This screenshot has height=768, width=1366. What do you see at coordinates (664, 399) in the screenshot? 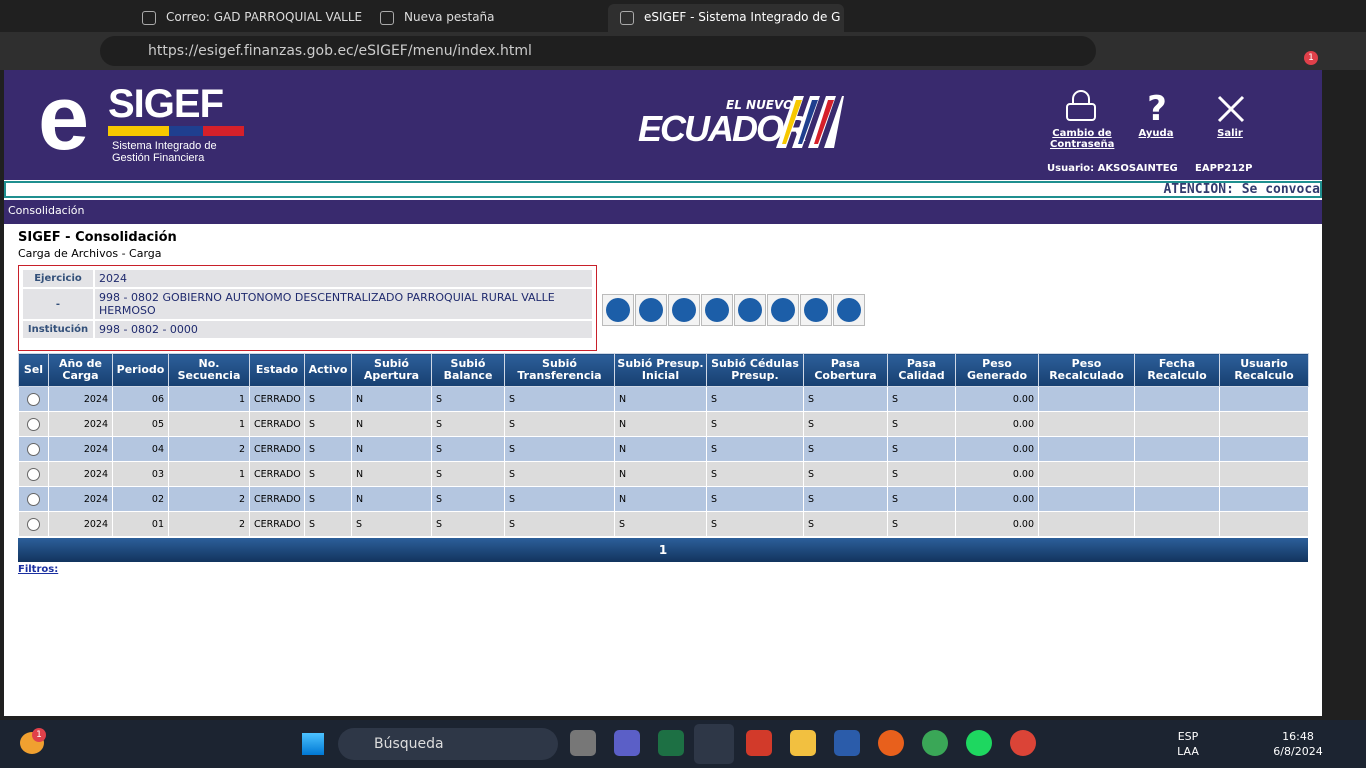
I see `table-row: 2024061CERRADOSNSSNSSS0.00` at bounding box center [664, 399].